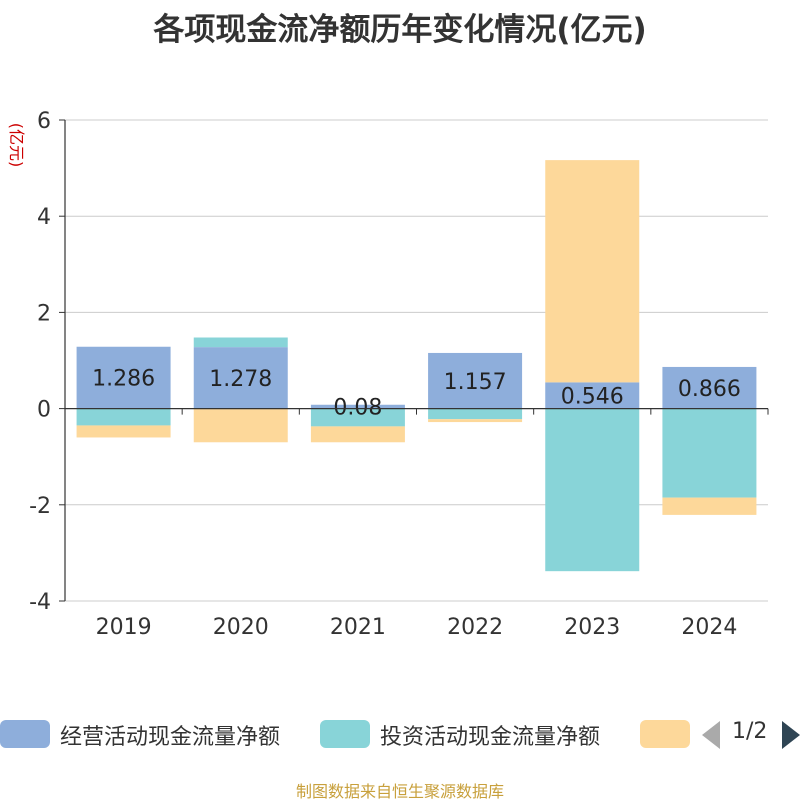 This screenshot has width=800, height=802. I want to click on y-tick-label: 4, so click(44, 217).